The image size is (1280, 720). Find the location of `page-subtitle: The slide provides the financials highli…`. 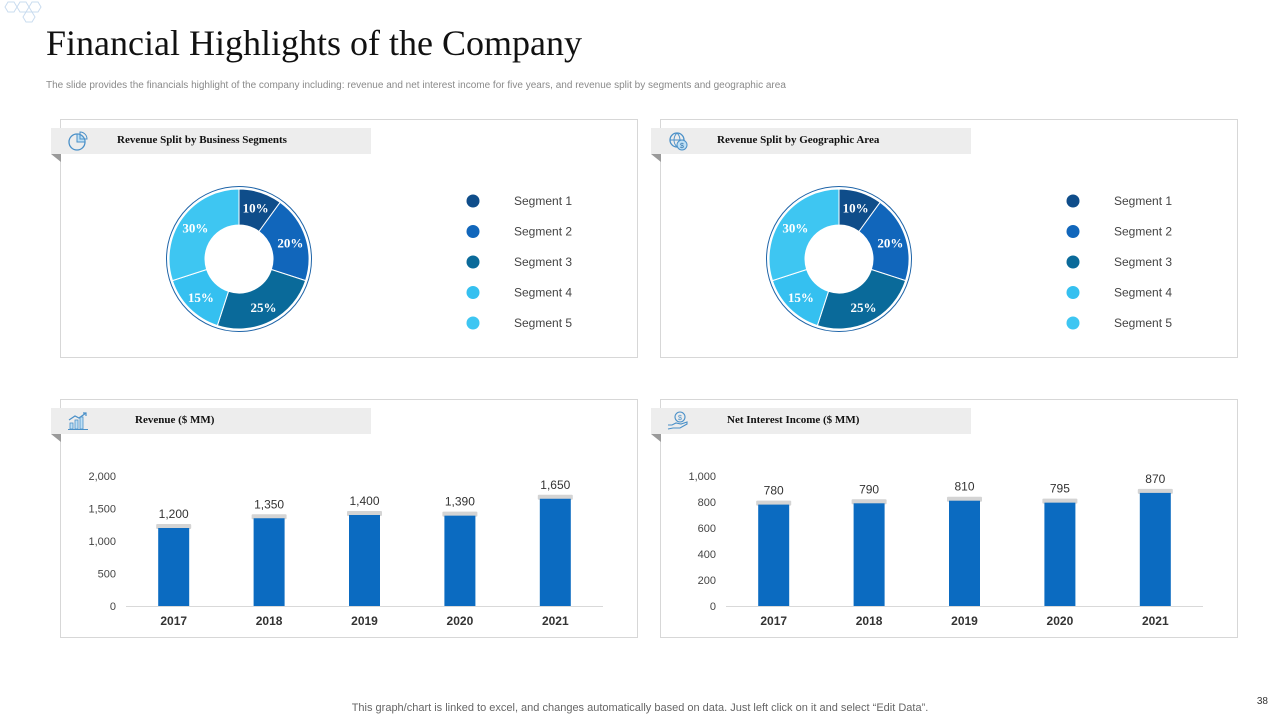

page-subtitle: The slide provides the financials highli… is located at coordinates (416, 85).